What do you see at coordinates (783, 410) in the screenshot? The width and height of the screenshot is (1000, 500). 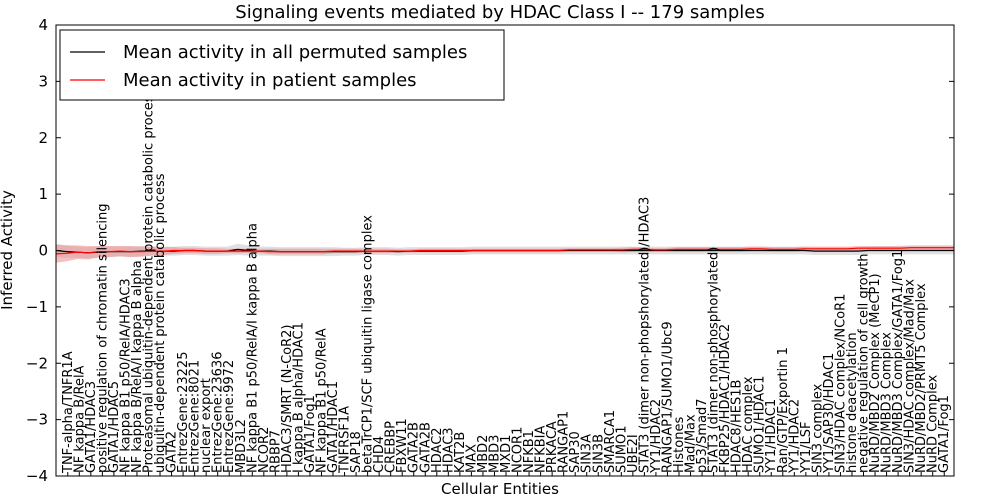 I see `x-tick-label: Ran/GTP/Exportin 1` at bounding box center [783, 410].